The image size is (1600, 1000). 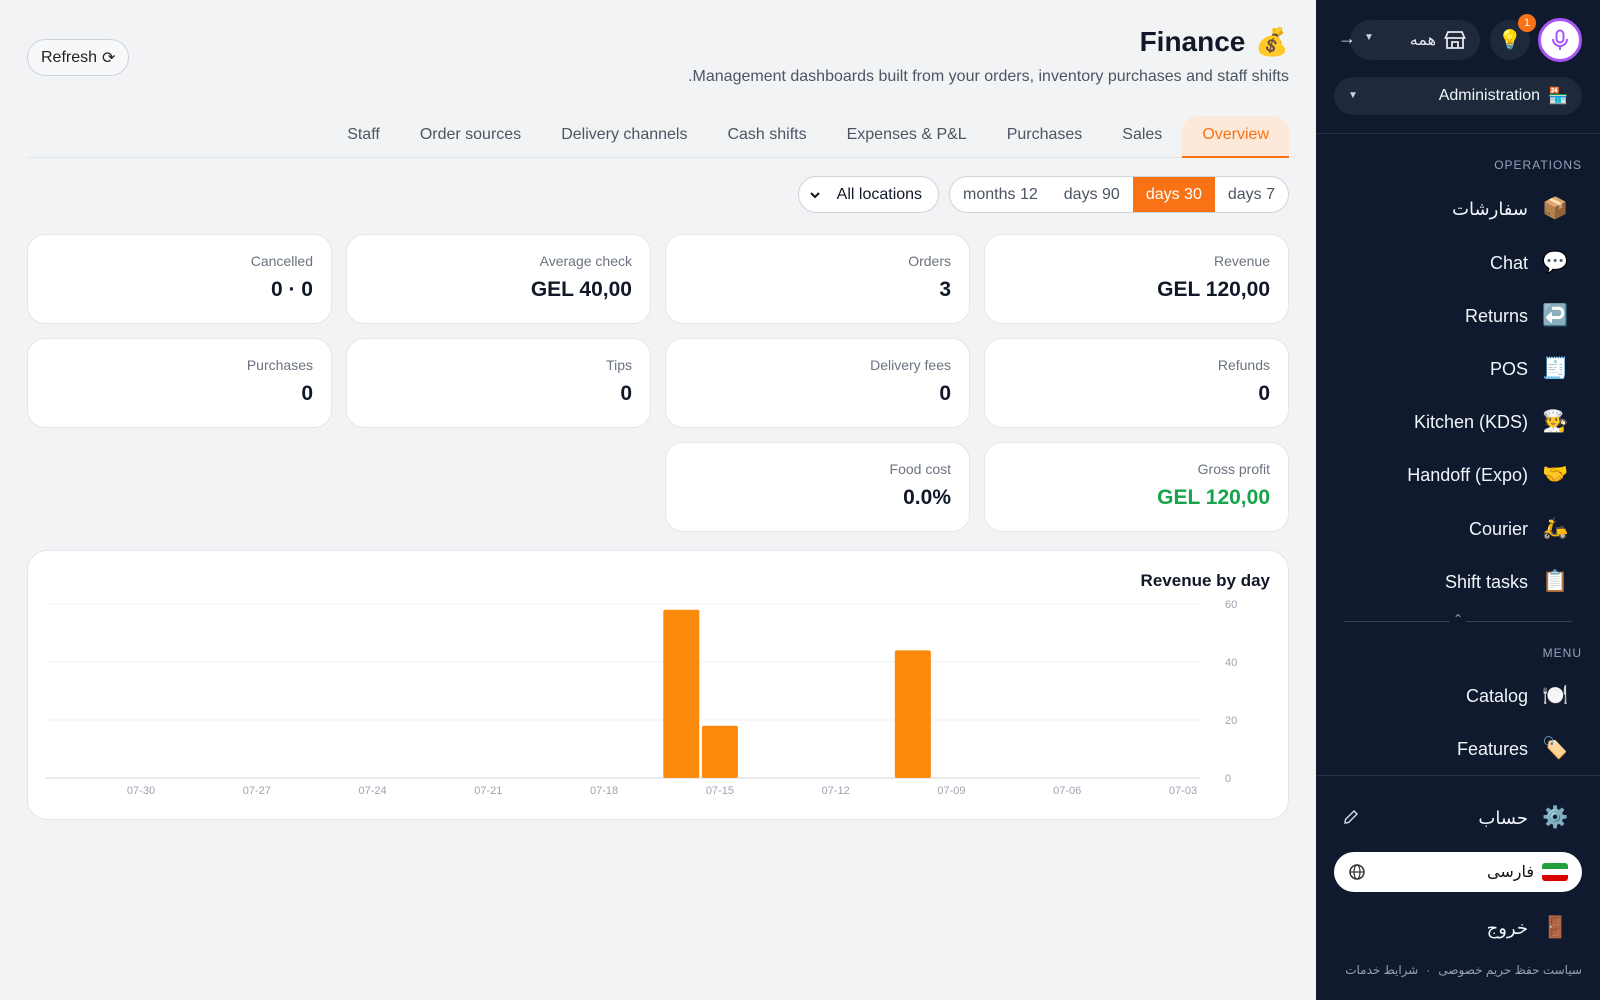 I want to click on plate-cutlery-icon: 🍽️, so click(x=1555, y=695).